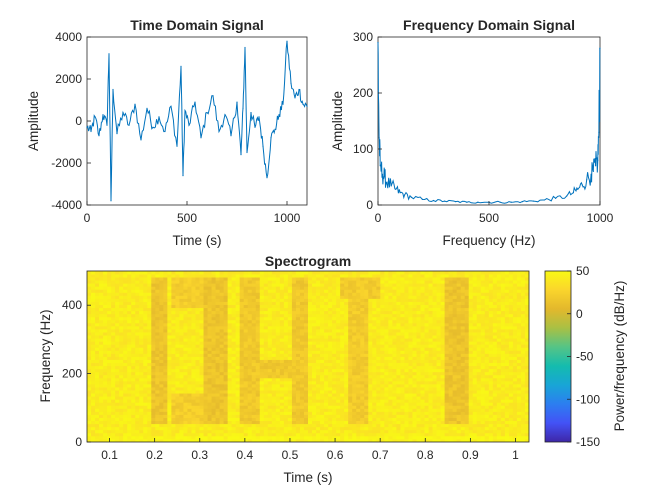 The width and height of the screenshot is (664, 498). What do you see at coordinates (66, 163) in the screenshot?
I see `time-domain-ytick-label: -2000` at bounding box center [66, 163].